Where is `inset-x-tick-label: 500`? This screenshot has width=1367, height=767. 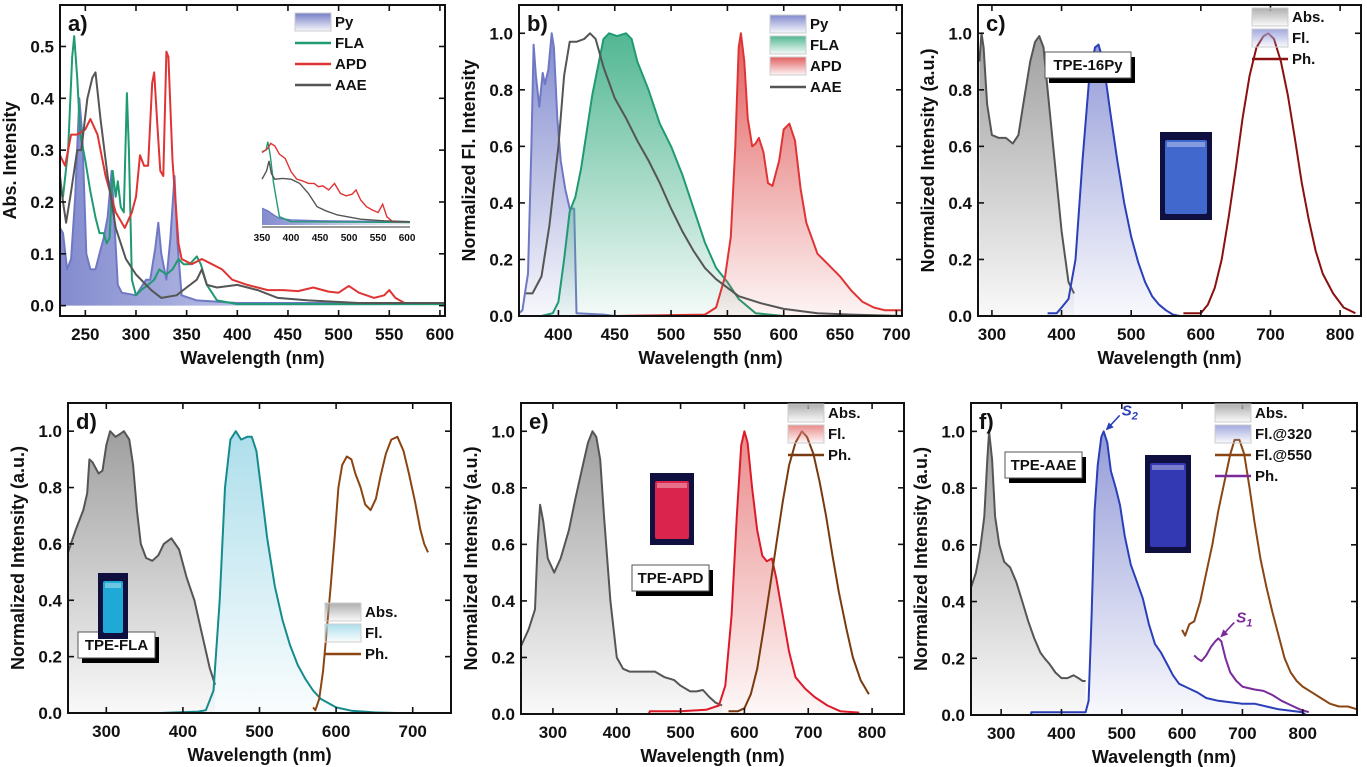 inset-x-tick-label: 500 is located at coordinates (349, 238).